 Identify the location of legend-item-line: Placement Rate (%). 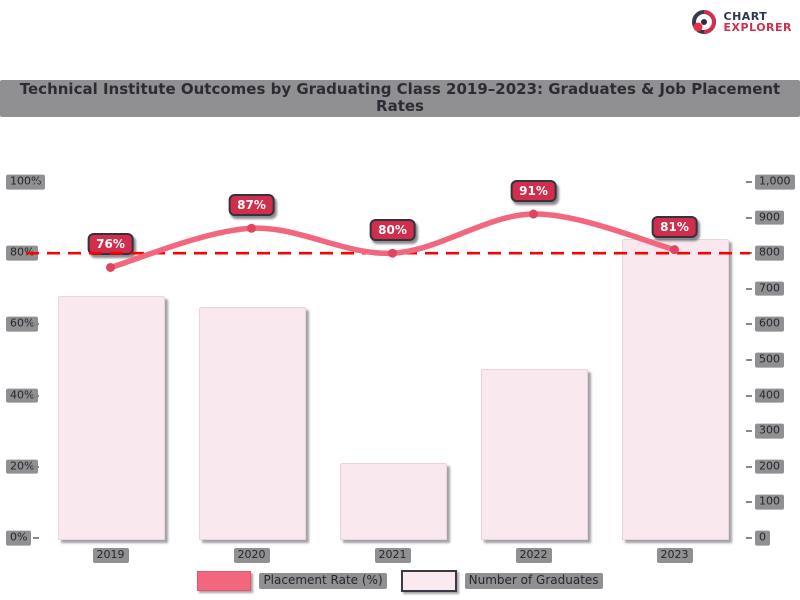
(292, 581).